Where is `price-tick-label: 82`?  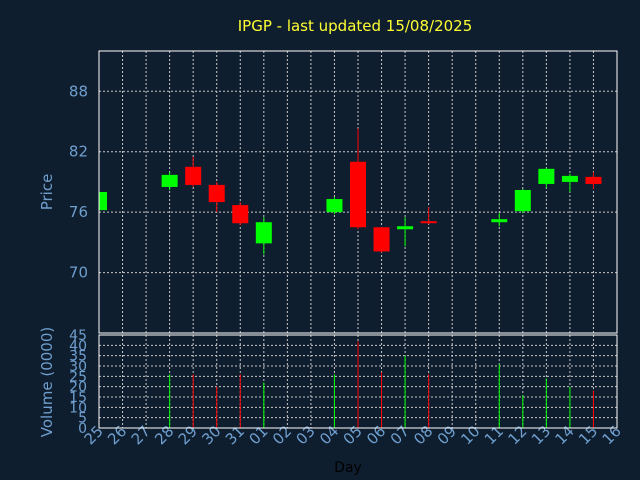
price-tick-label: 82 is located at coordinates (78, 152).